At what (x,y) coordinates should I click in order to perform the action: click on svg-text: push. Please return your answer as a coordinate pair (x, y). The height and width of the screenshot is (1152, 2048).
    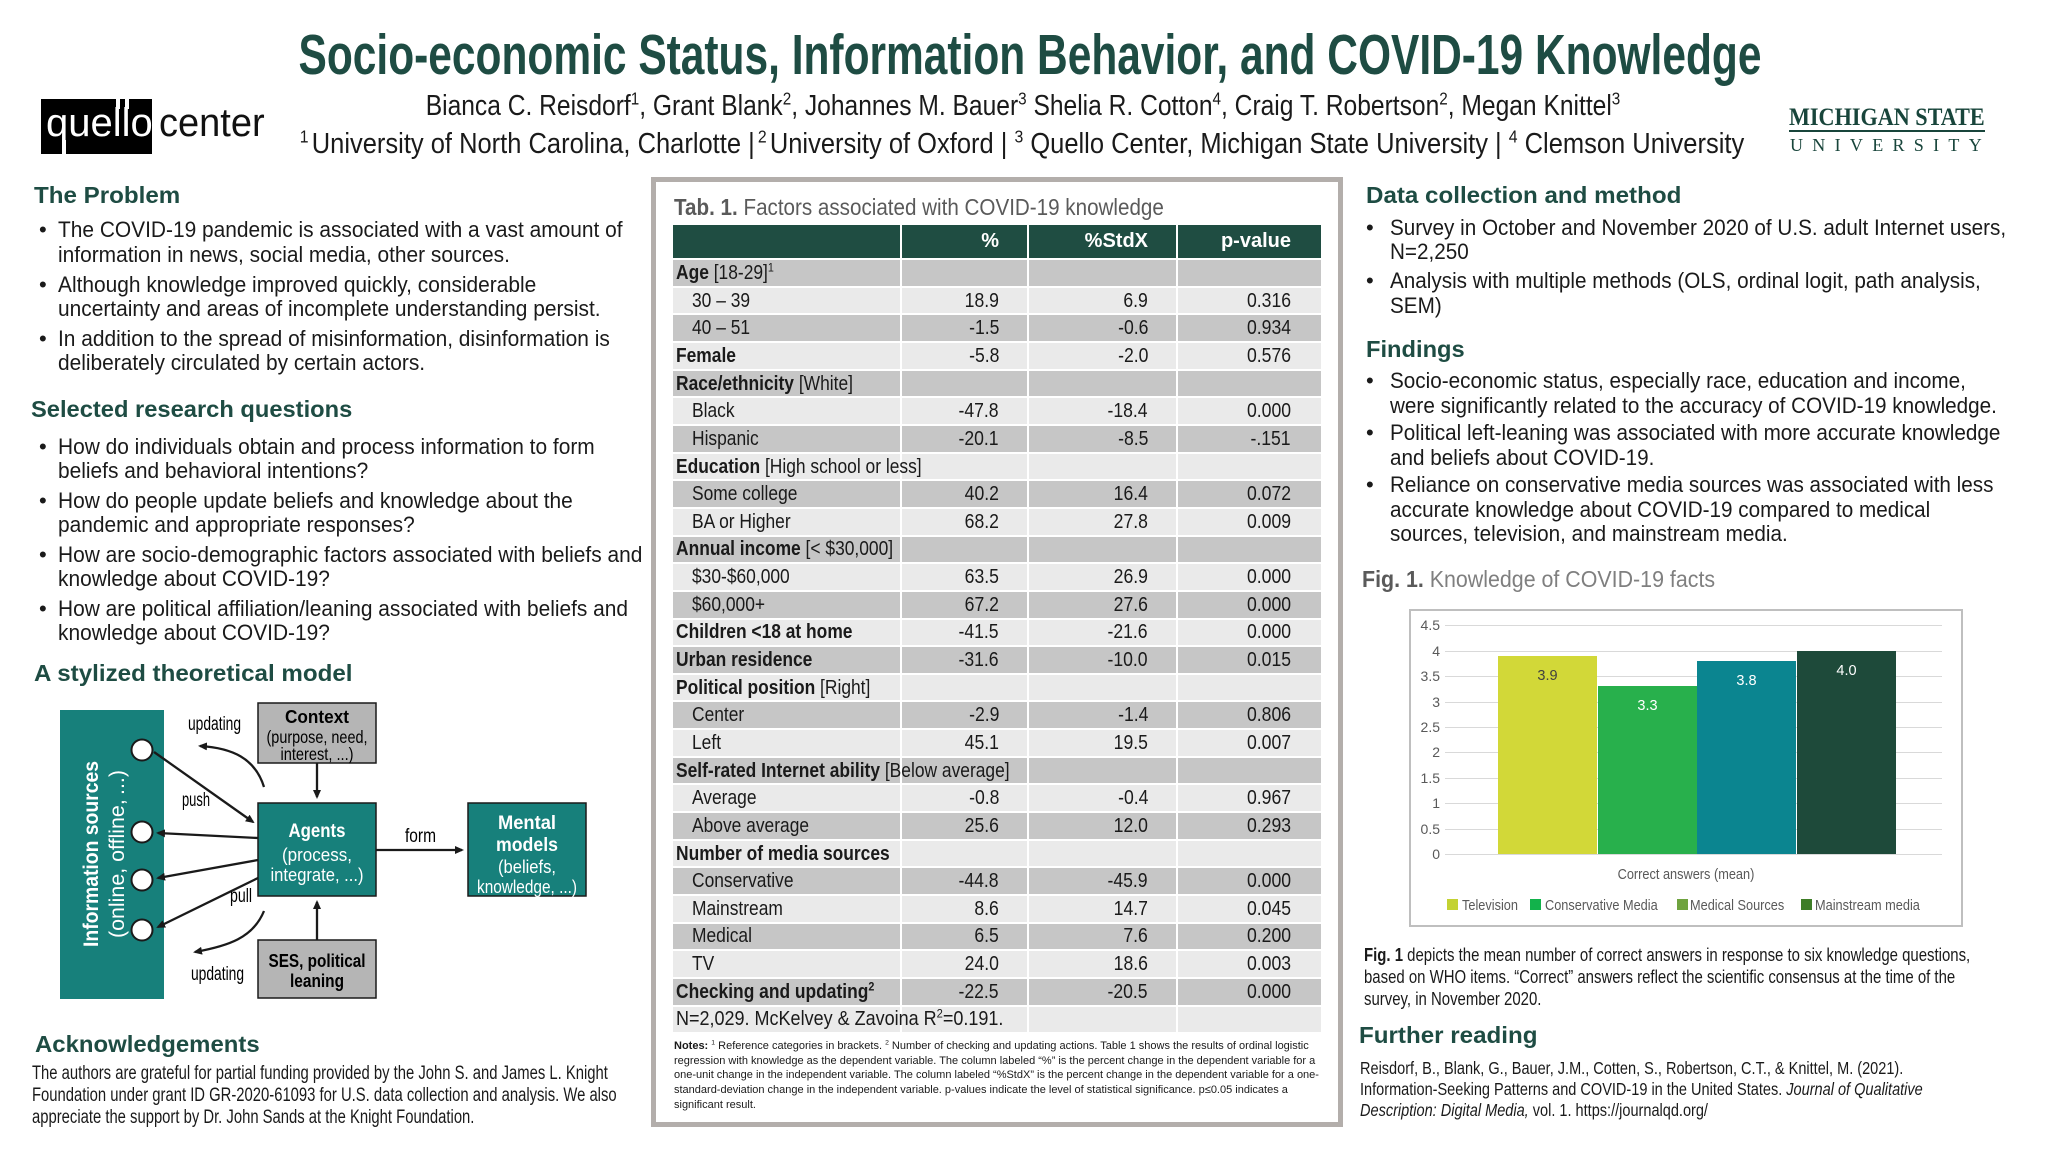
    Looking at the image, I should click on (196, 800).